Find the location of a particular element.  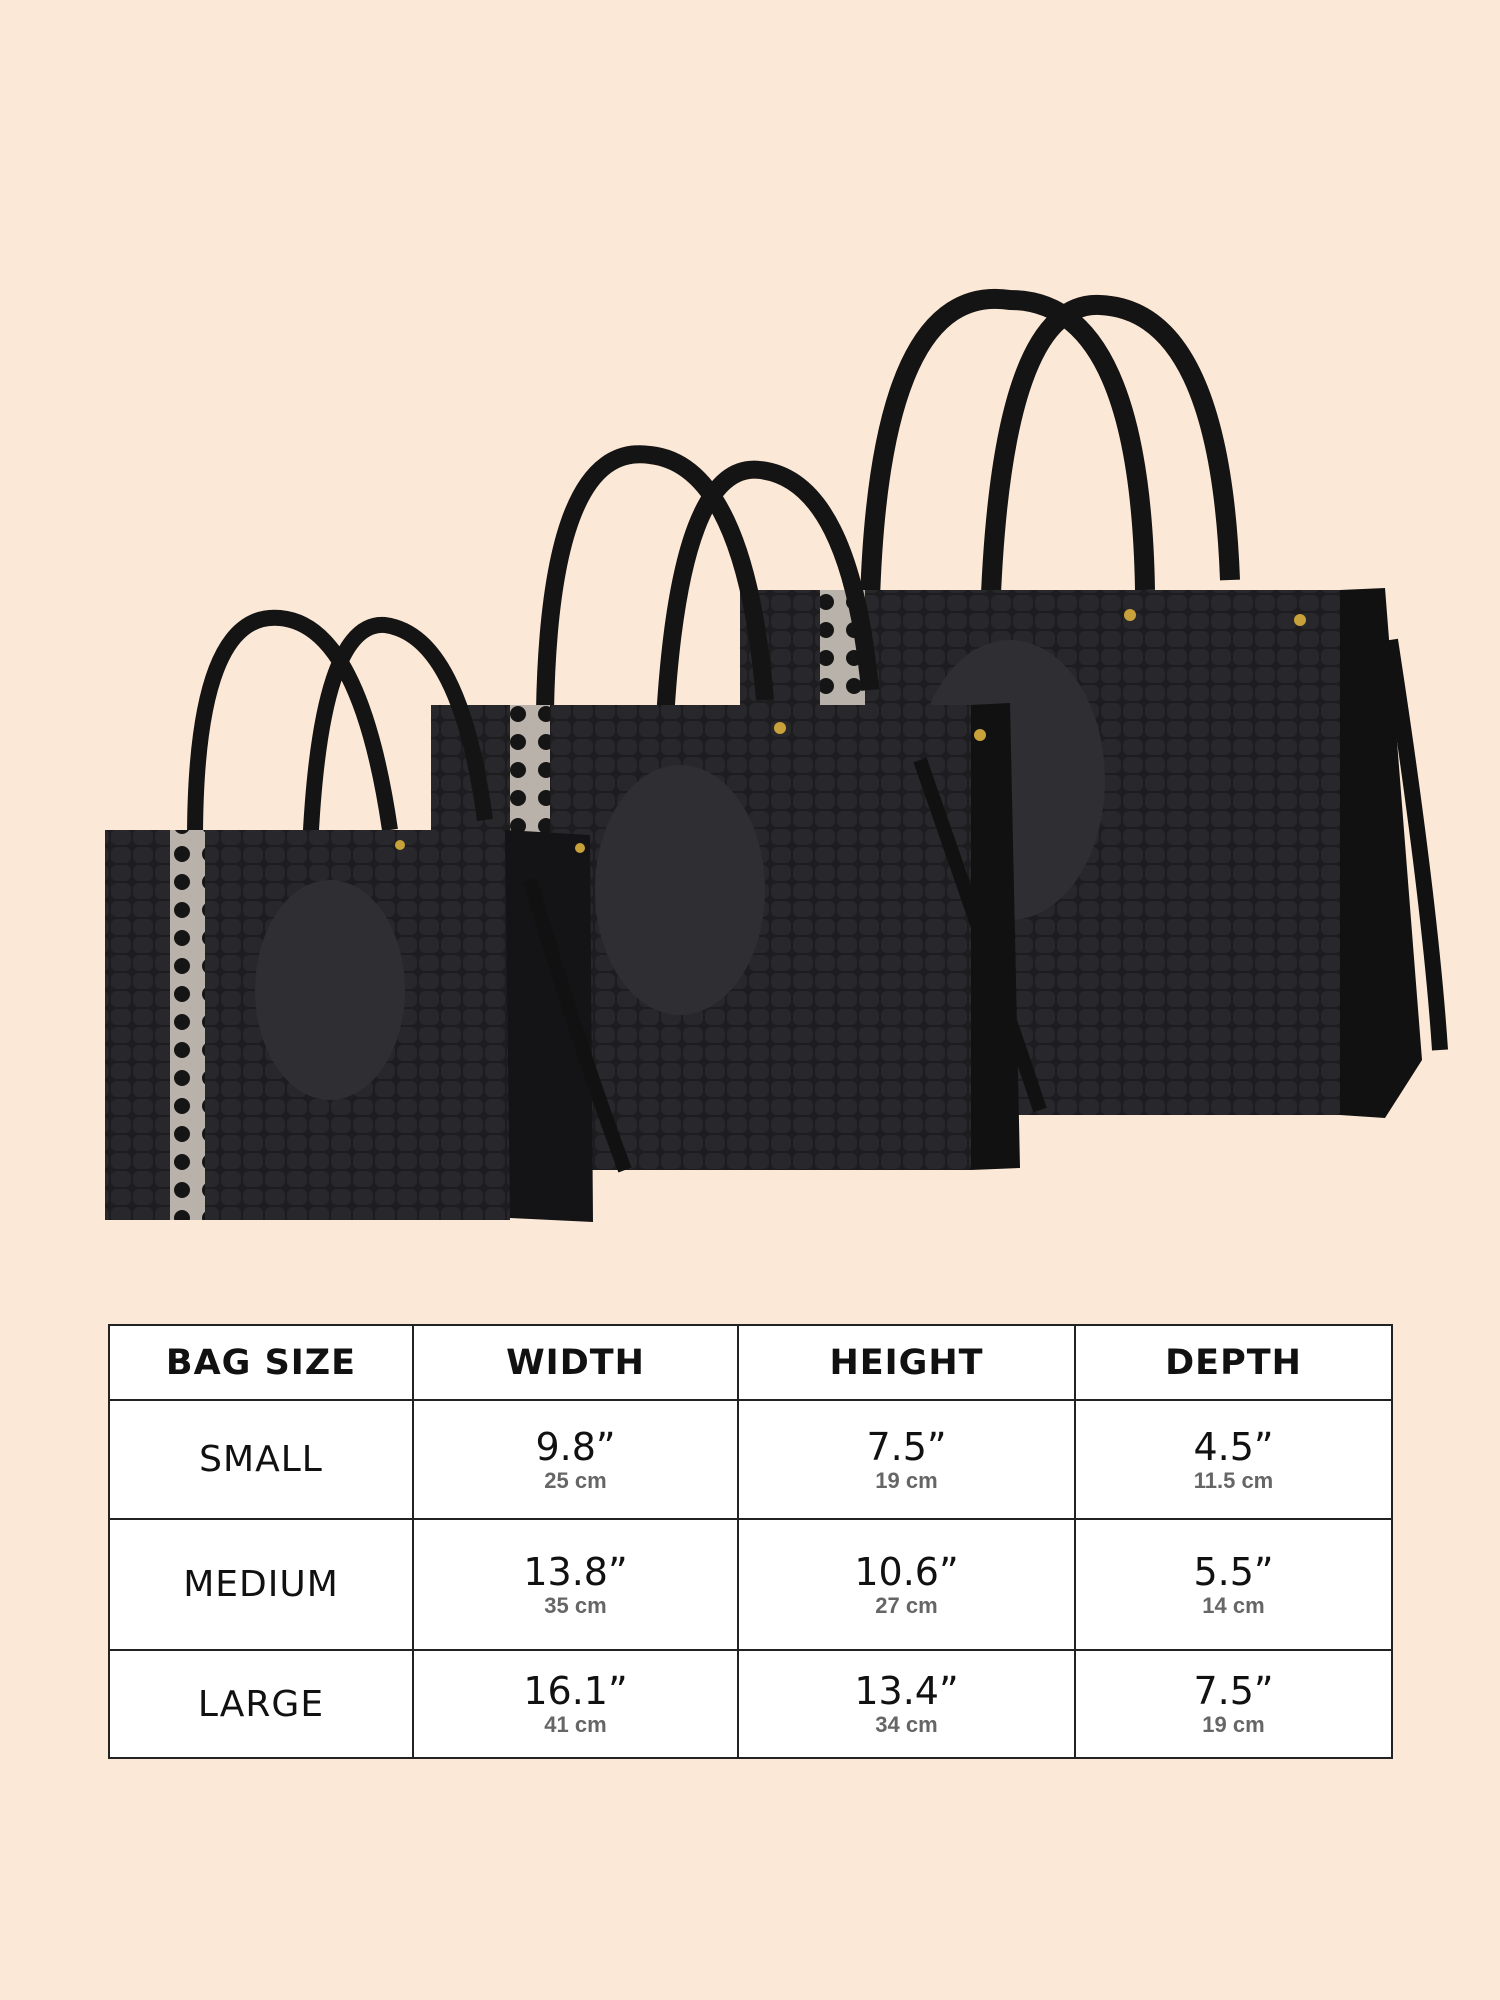

width-cell: 9.8” 25 cm is located at coordinates (575, 1459).